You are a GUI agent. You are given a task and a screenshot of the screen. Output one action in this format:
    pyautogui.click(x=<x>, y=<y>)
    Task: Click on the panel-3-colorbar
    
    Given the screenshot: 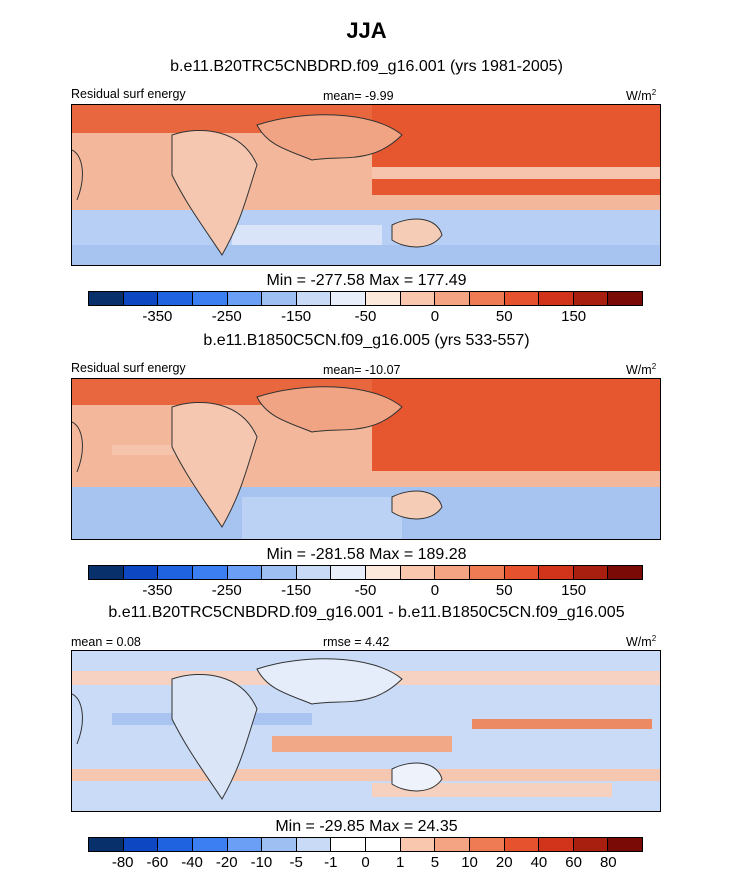 What is the action you would take?
    pyautogui.click(x=365, y=844)
    